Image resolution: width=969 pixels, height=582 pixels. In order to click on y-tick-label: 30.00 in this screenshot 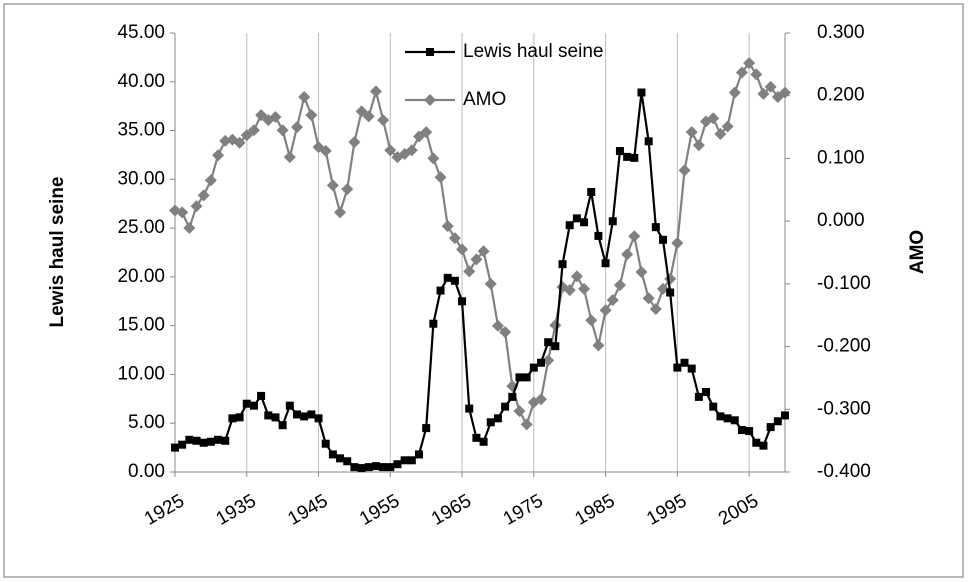, I will do `click(141, 178)`.